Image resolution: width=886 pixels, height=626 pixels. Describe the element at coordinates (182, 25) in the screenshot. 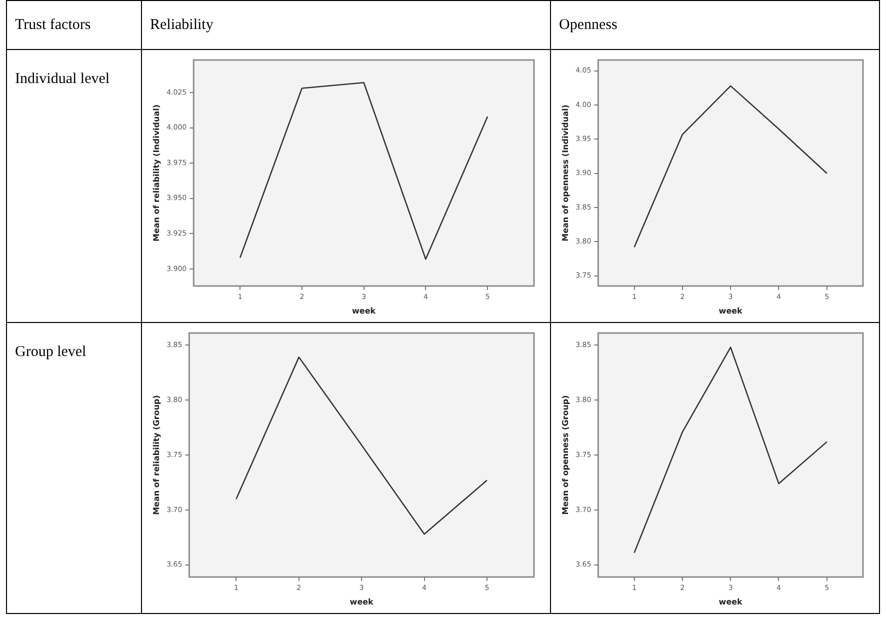

I see `text: Reliability` at that location.